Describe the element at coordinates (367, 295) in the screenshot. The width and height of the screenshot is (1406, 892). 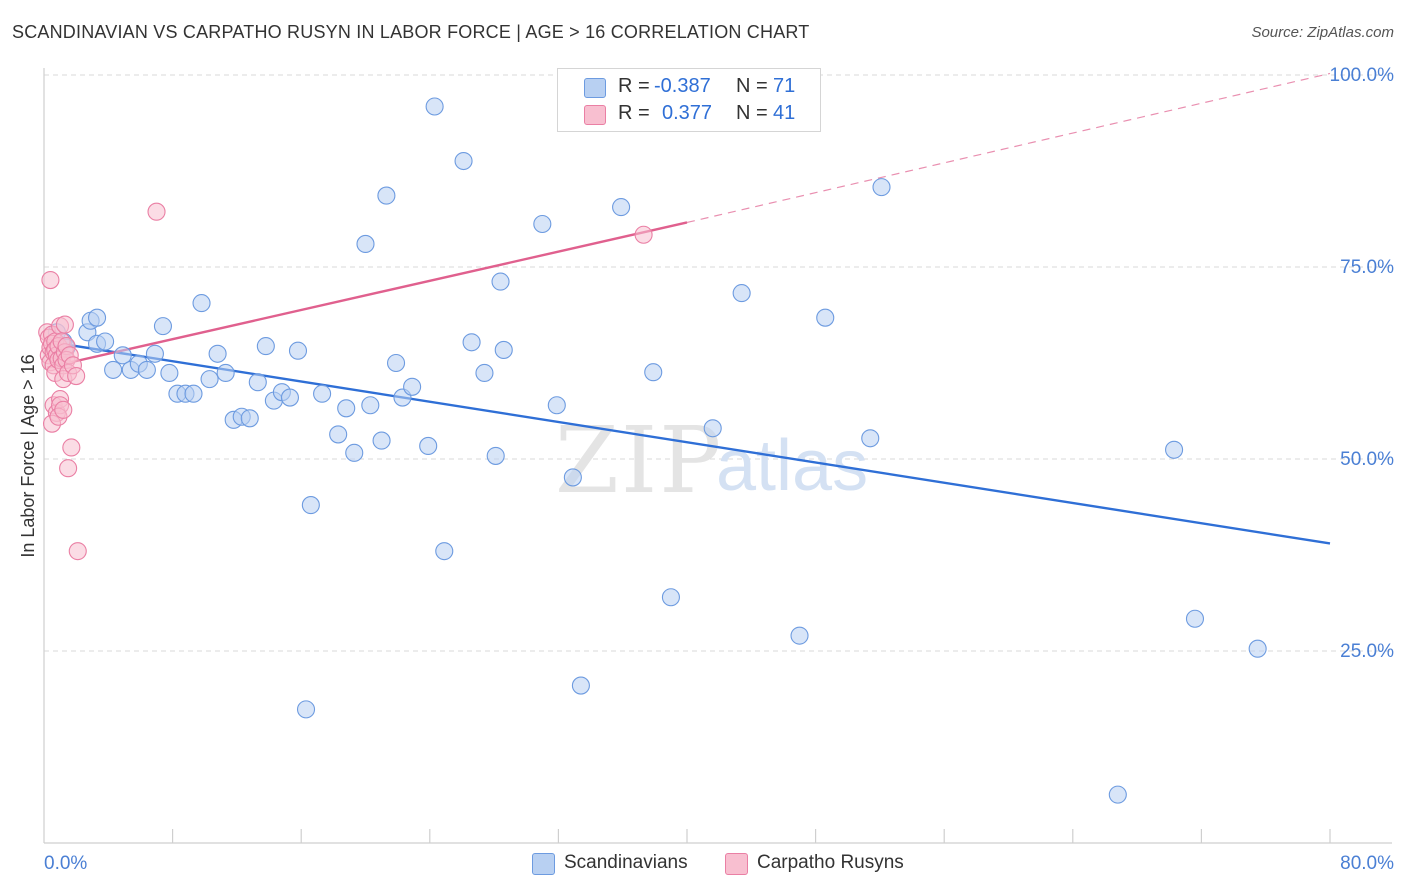
I see `trendline-carpatho-rusyns` at that location.